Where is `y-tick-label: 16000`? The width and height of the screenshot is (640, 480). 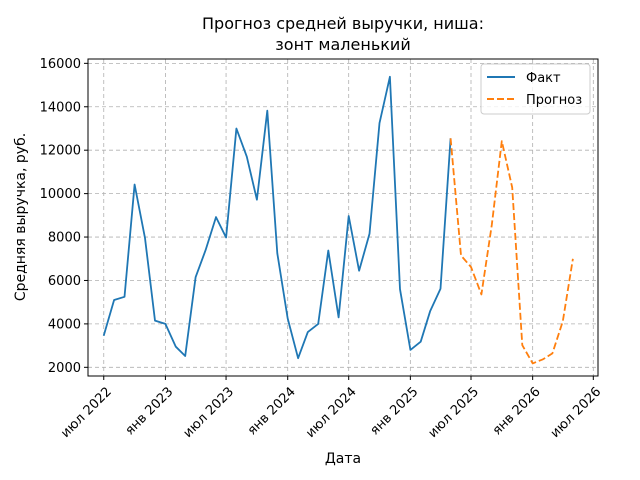
y-tick-label: 16000 is located at coordinates (60, 64).